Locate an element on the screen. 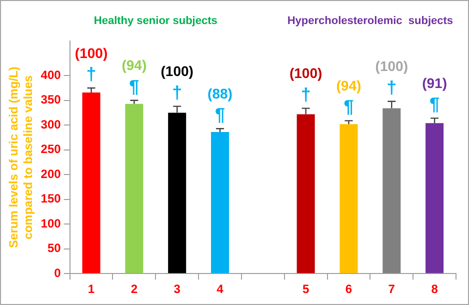 This screenshot has height=305, width=469. y-tick-label: 50 is located at coordinates (54, 248).